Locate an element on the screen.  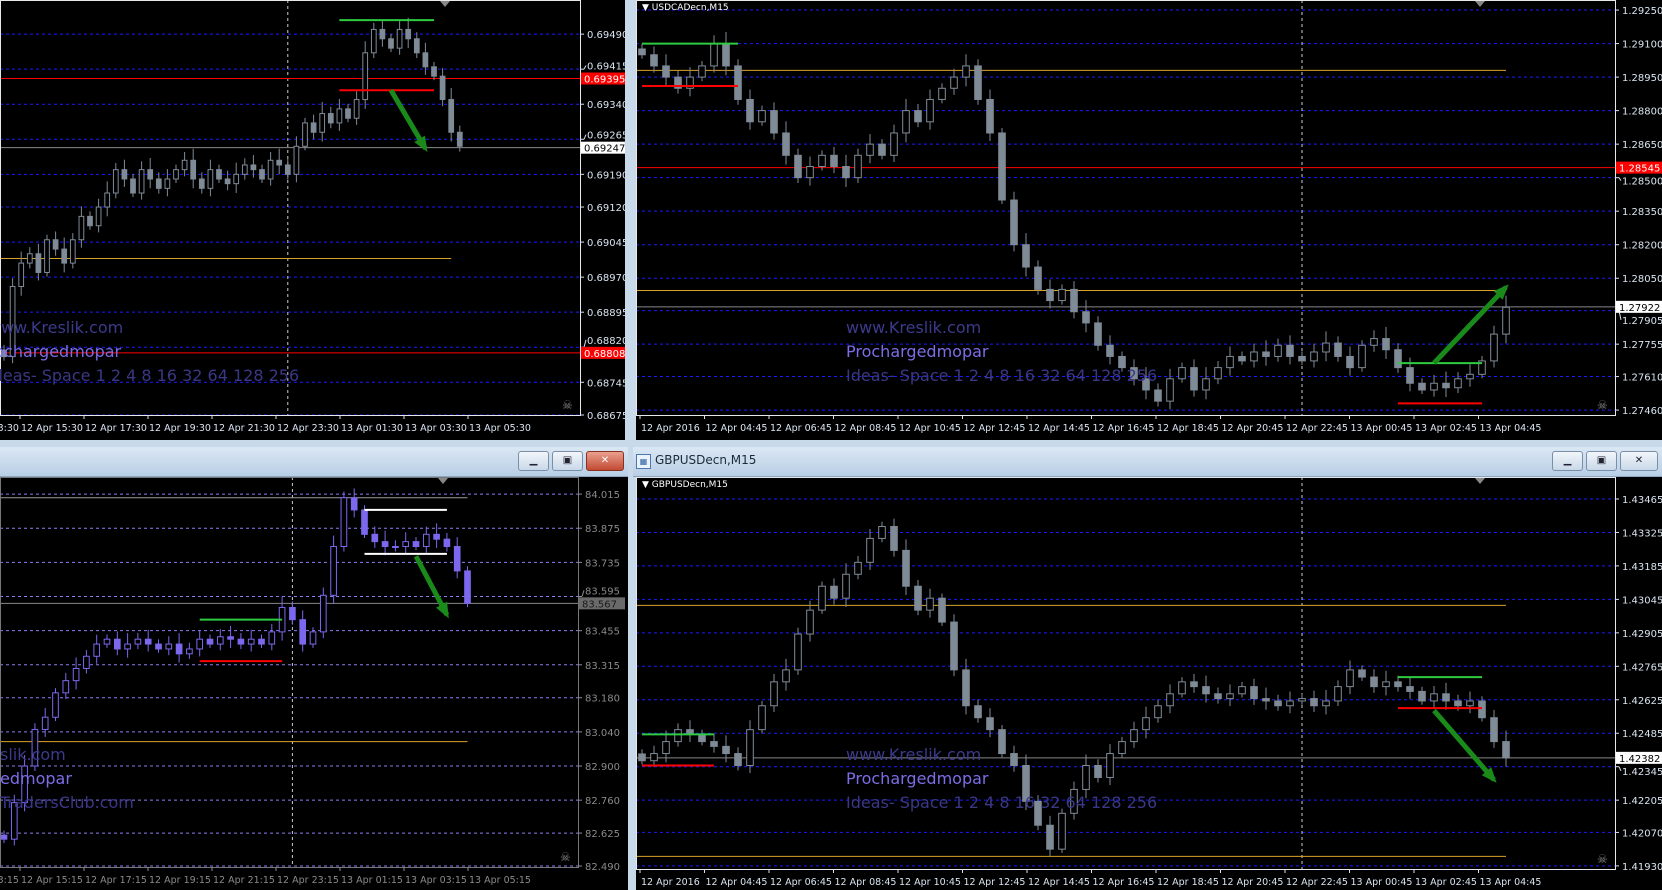
price-axis-label: 83.455 is located at coordinates (602, 632).